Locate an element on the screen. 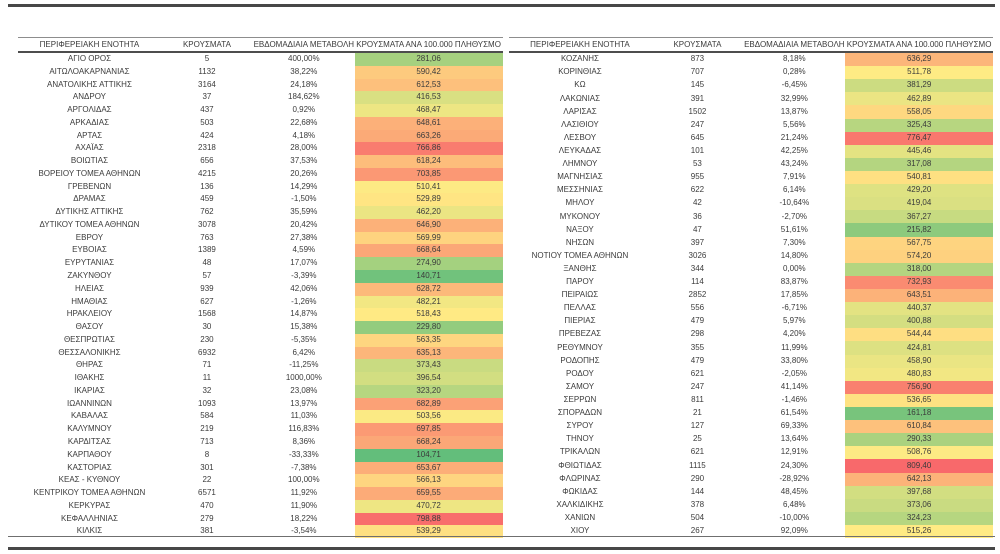 The height and width of the screenshot is (554, 1000). table-row: ΑΡΓΟΛΙΔΑΣ 437 0,92% 468,47 is located at coordinates (260, 110).